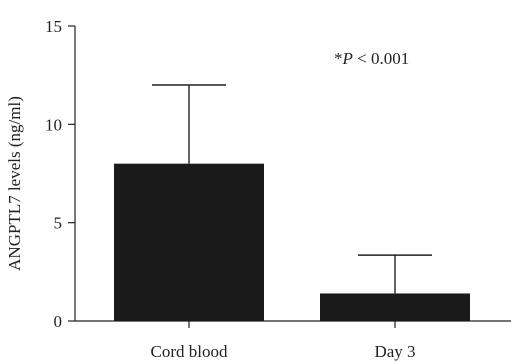  I want to click on y-tick-label: 0, so click(58, 321).